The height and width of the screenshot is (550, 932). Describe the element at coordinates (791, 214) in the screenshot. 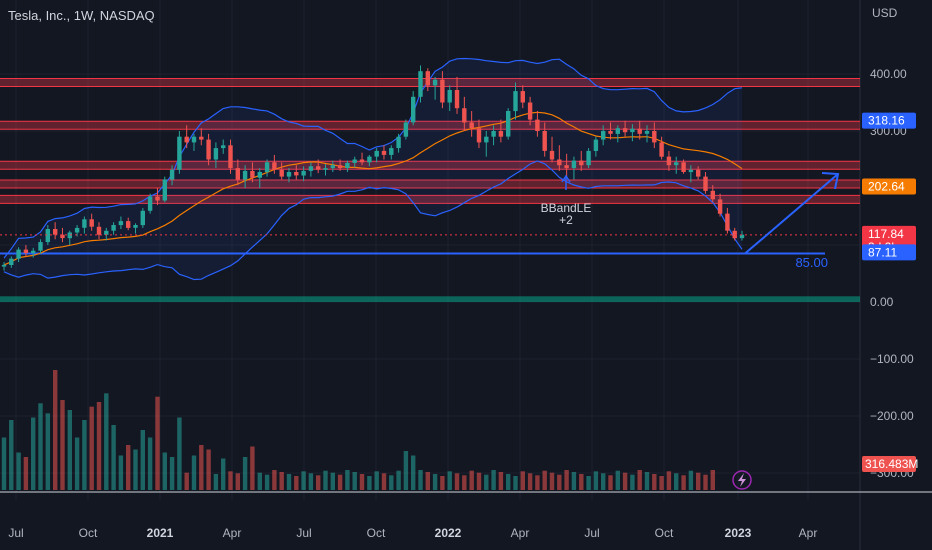

I see `projection-arrow-line` at that location.